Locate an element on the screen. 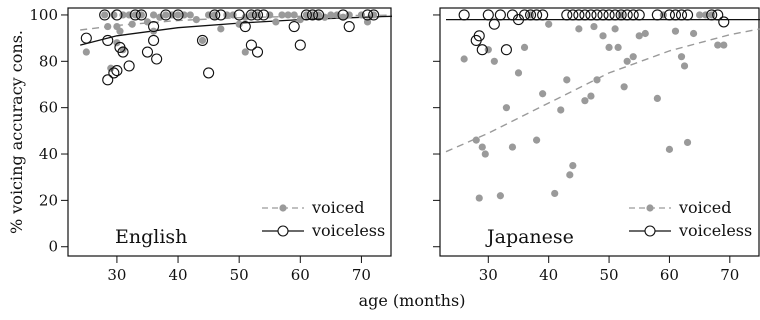 Image resolution: width=760 pixels, height=320 pixels. panel-label: Japanese is located at coordinates (529, 237).